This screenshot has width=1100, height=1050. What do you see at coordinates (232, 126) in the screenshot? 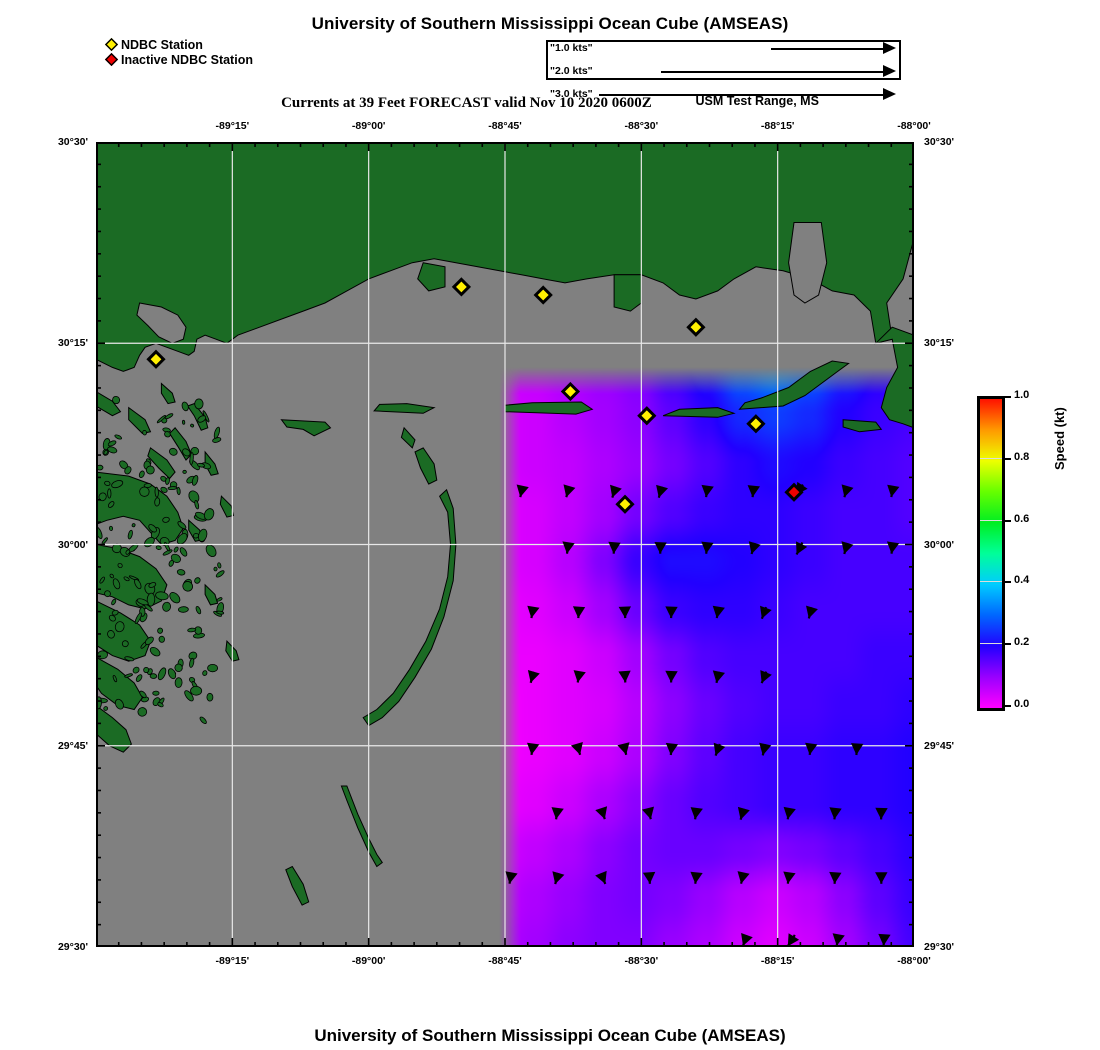
I see `lon-axis-label-top: -89°15'` at bounding box center [232, 126].